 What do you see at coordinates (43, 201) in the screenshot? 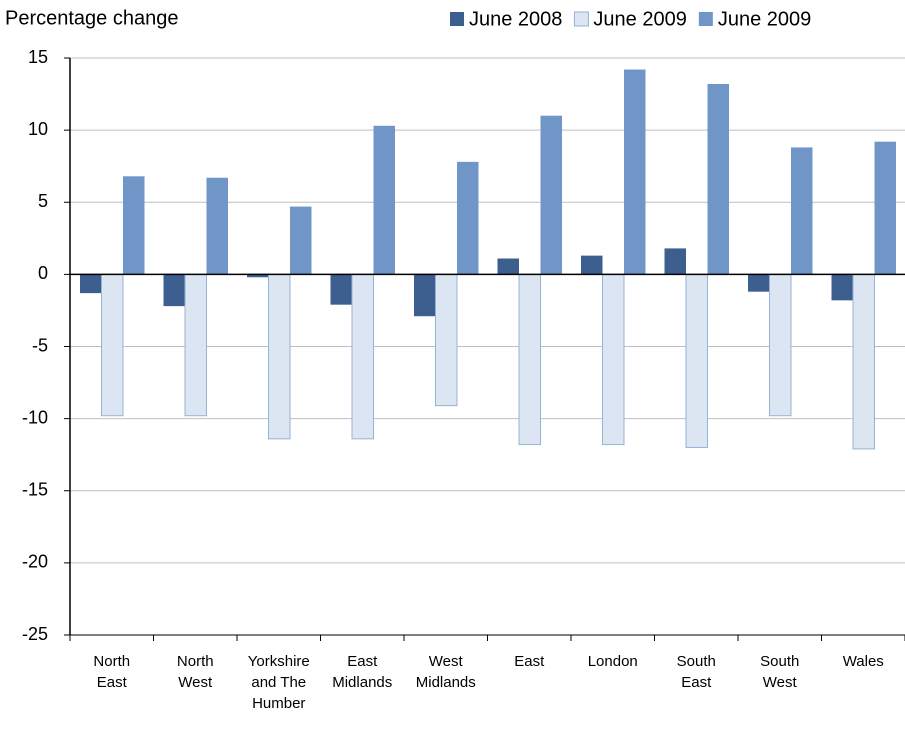
I see `y-tick-label: 5` at bounding box center [43, 201].